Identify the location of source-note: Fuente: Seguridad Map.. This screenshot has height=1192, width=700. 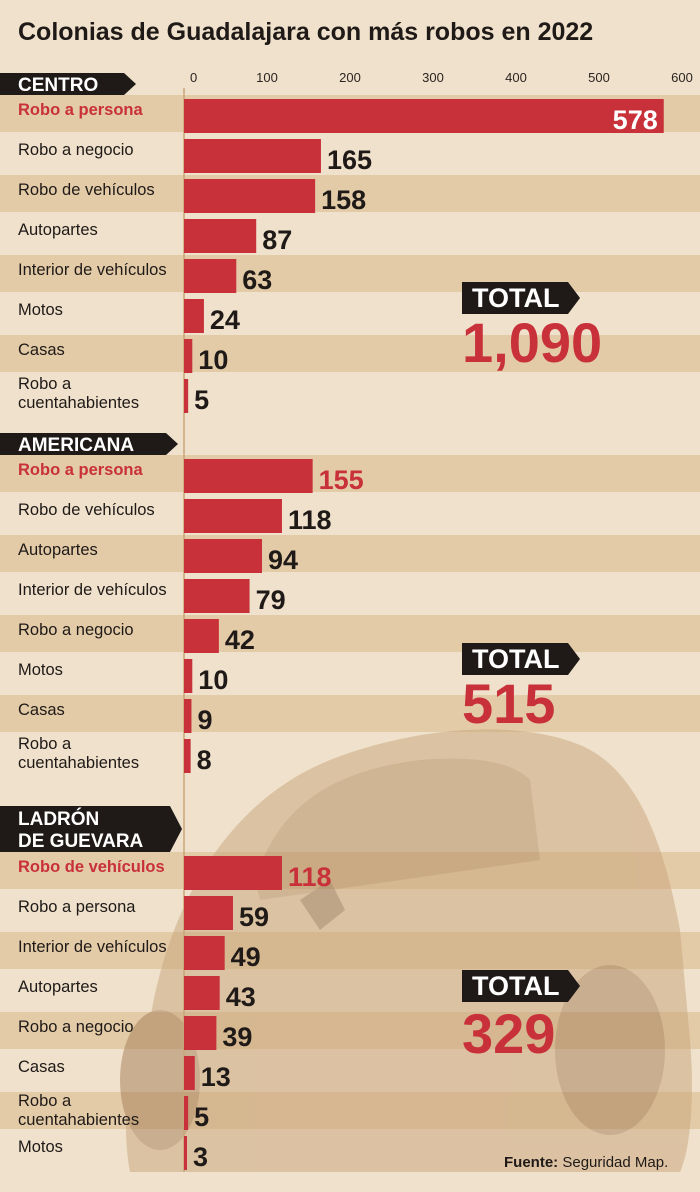
(586, 1162).